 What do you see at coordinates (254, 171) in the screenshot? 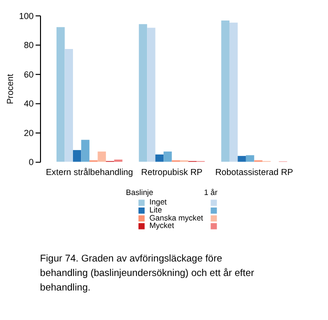
I see `x-tick-label: Robotassisterad RP` at bounding box center [254, 171].